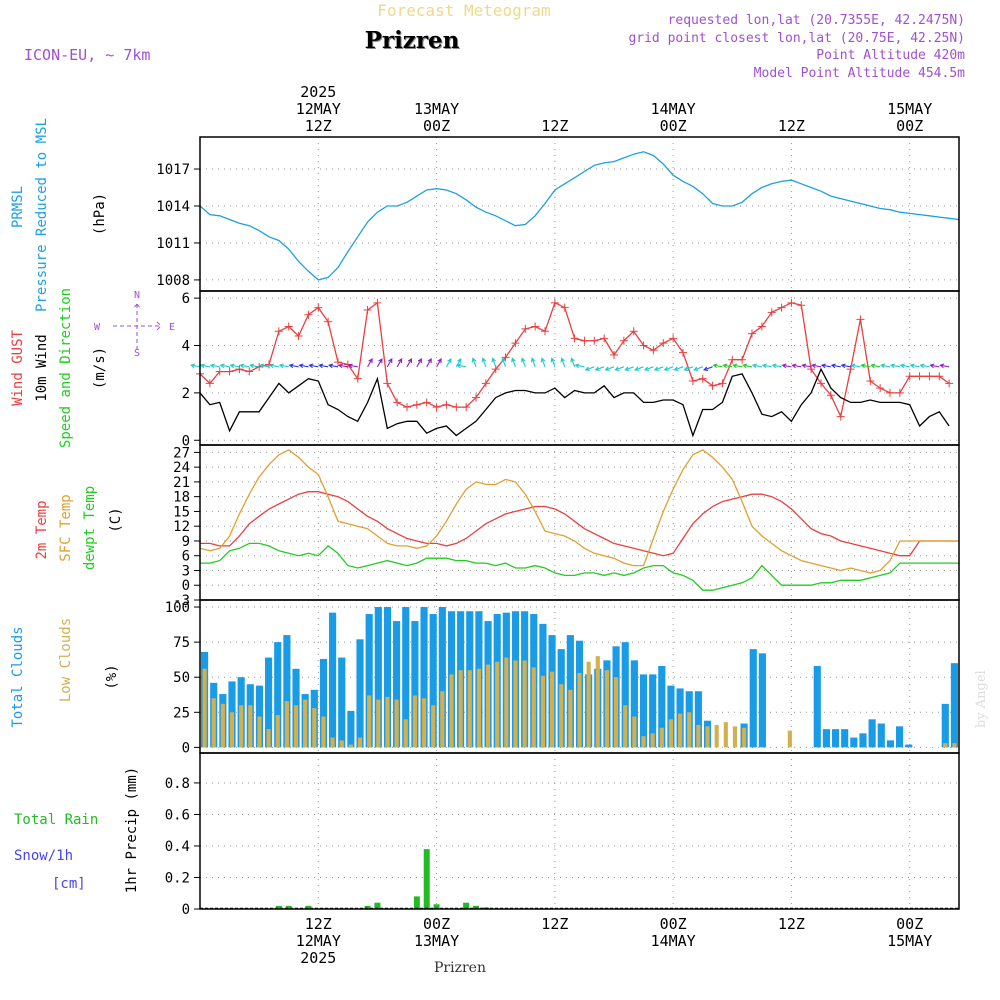 The width and height of the screenshot is (1000, 1000). Describe the element at coordinates (177, 784) in the screenshot. I see `ytick-label: 0.8` at that location.